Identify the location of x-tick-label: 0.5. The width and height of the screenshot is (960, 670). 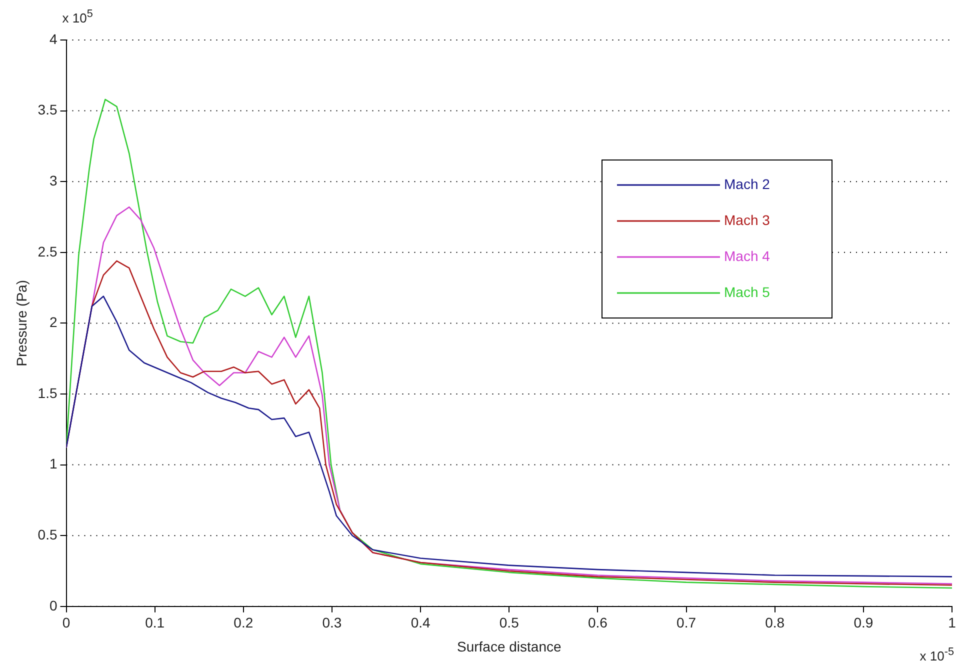
(509, 622).